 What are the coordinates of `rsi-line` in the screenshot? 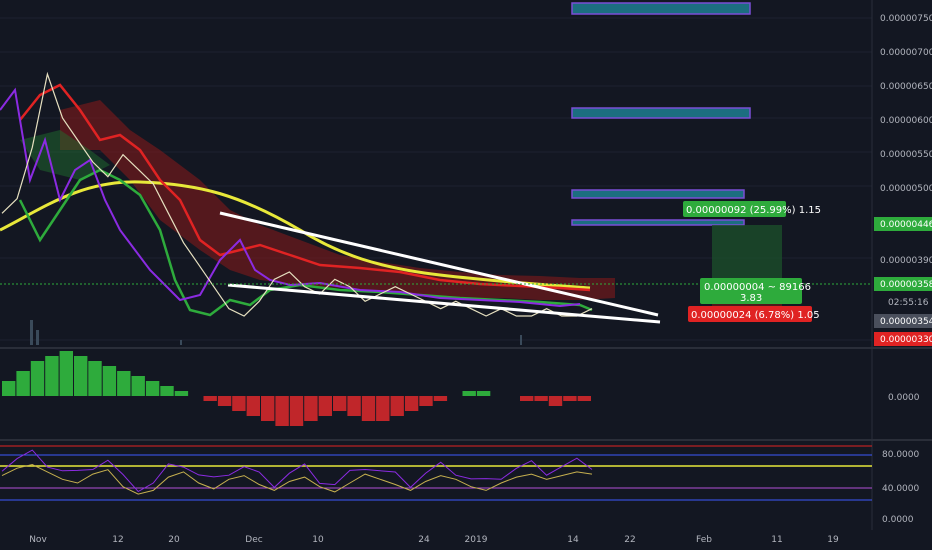 It's located at (297, 479).